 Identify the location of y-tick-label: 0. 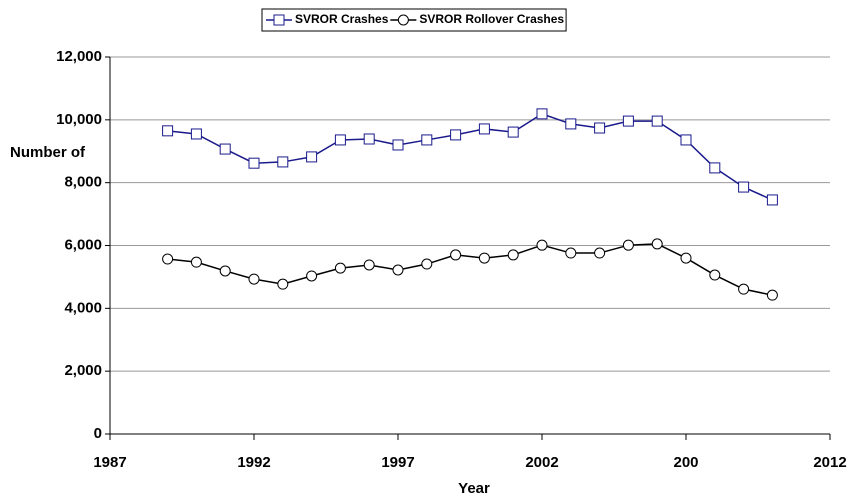
(98, 433).